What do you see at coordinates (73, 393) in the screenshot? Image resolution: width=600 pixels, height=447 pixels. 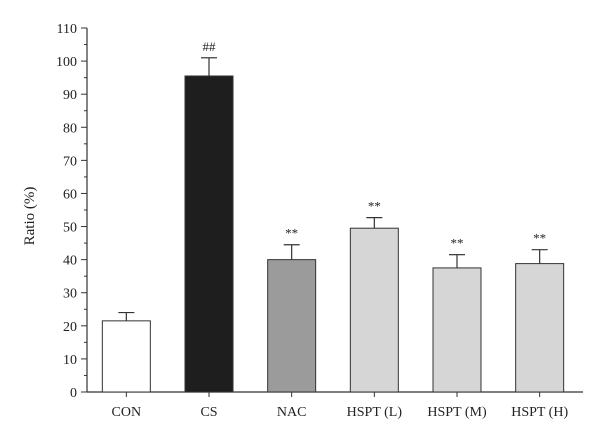 I see `y-tick-label: 0` at bounding box center [73, 393].